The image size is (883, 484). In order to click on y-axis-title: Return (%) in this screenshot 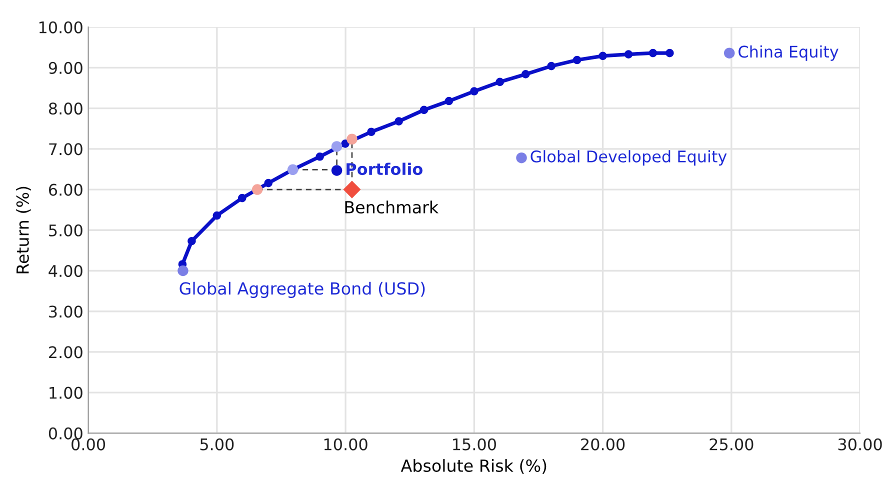, I will do `click(23, 230)`.